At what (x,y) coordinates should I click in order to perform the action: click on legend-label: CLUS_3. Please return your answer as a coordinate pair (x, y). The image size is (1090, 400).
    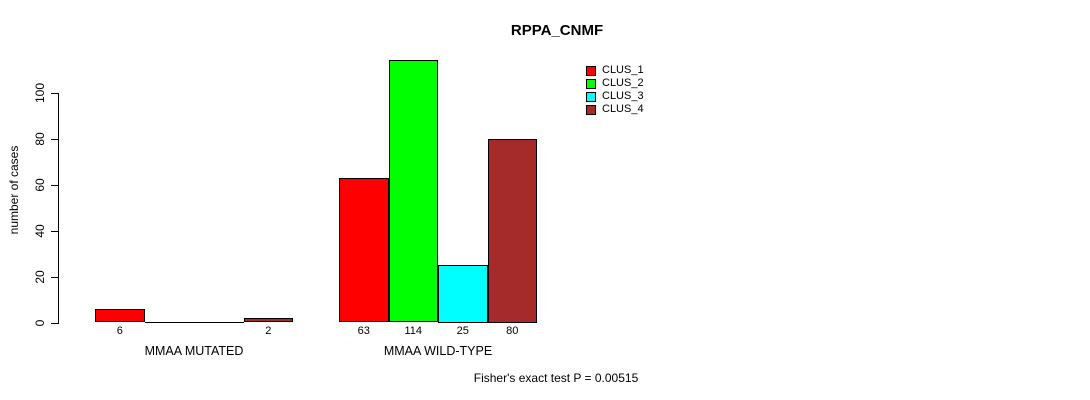
    Looking at the image, I should click on (623, 96).